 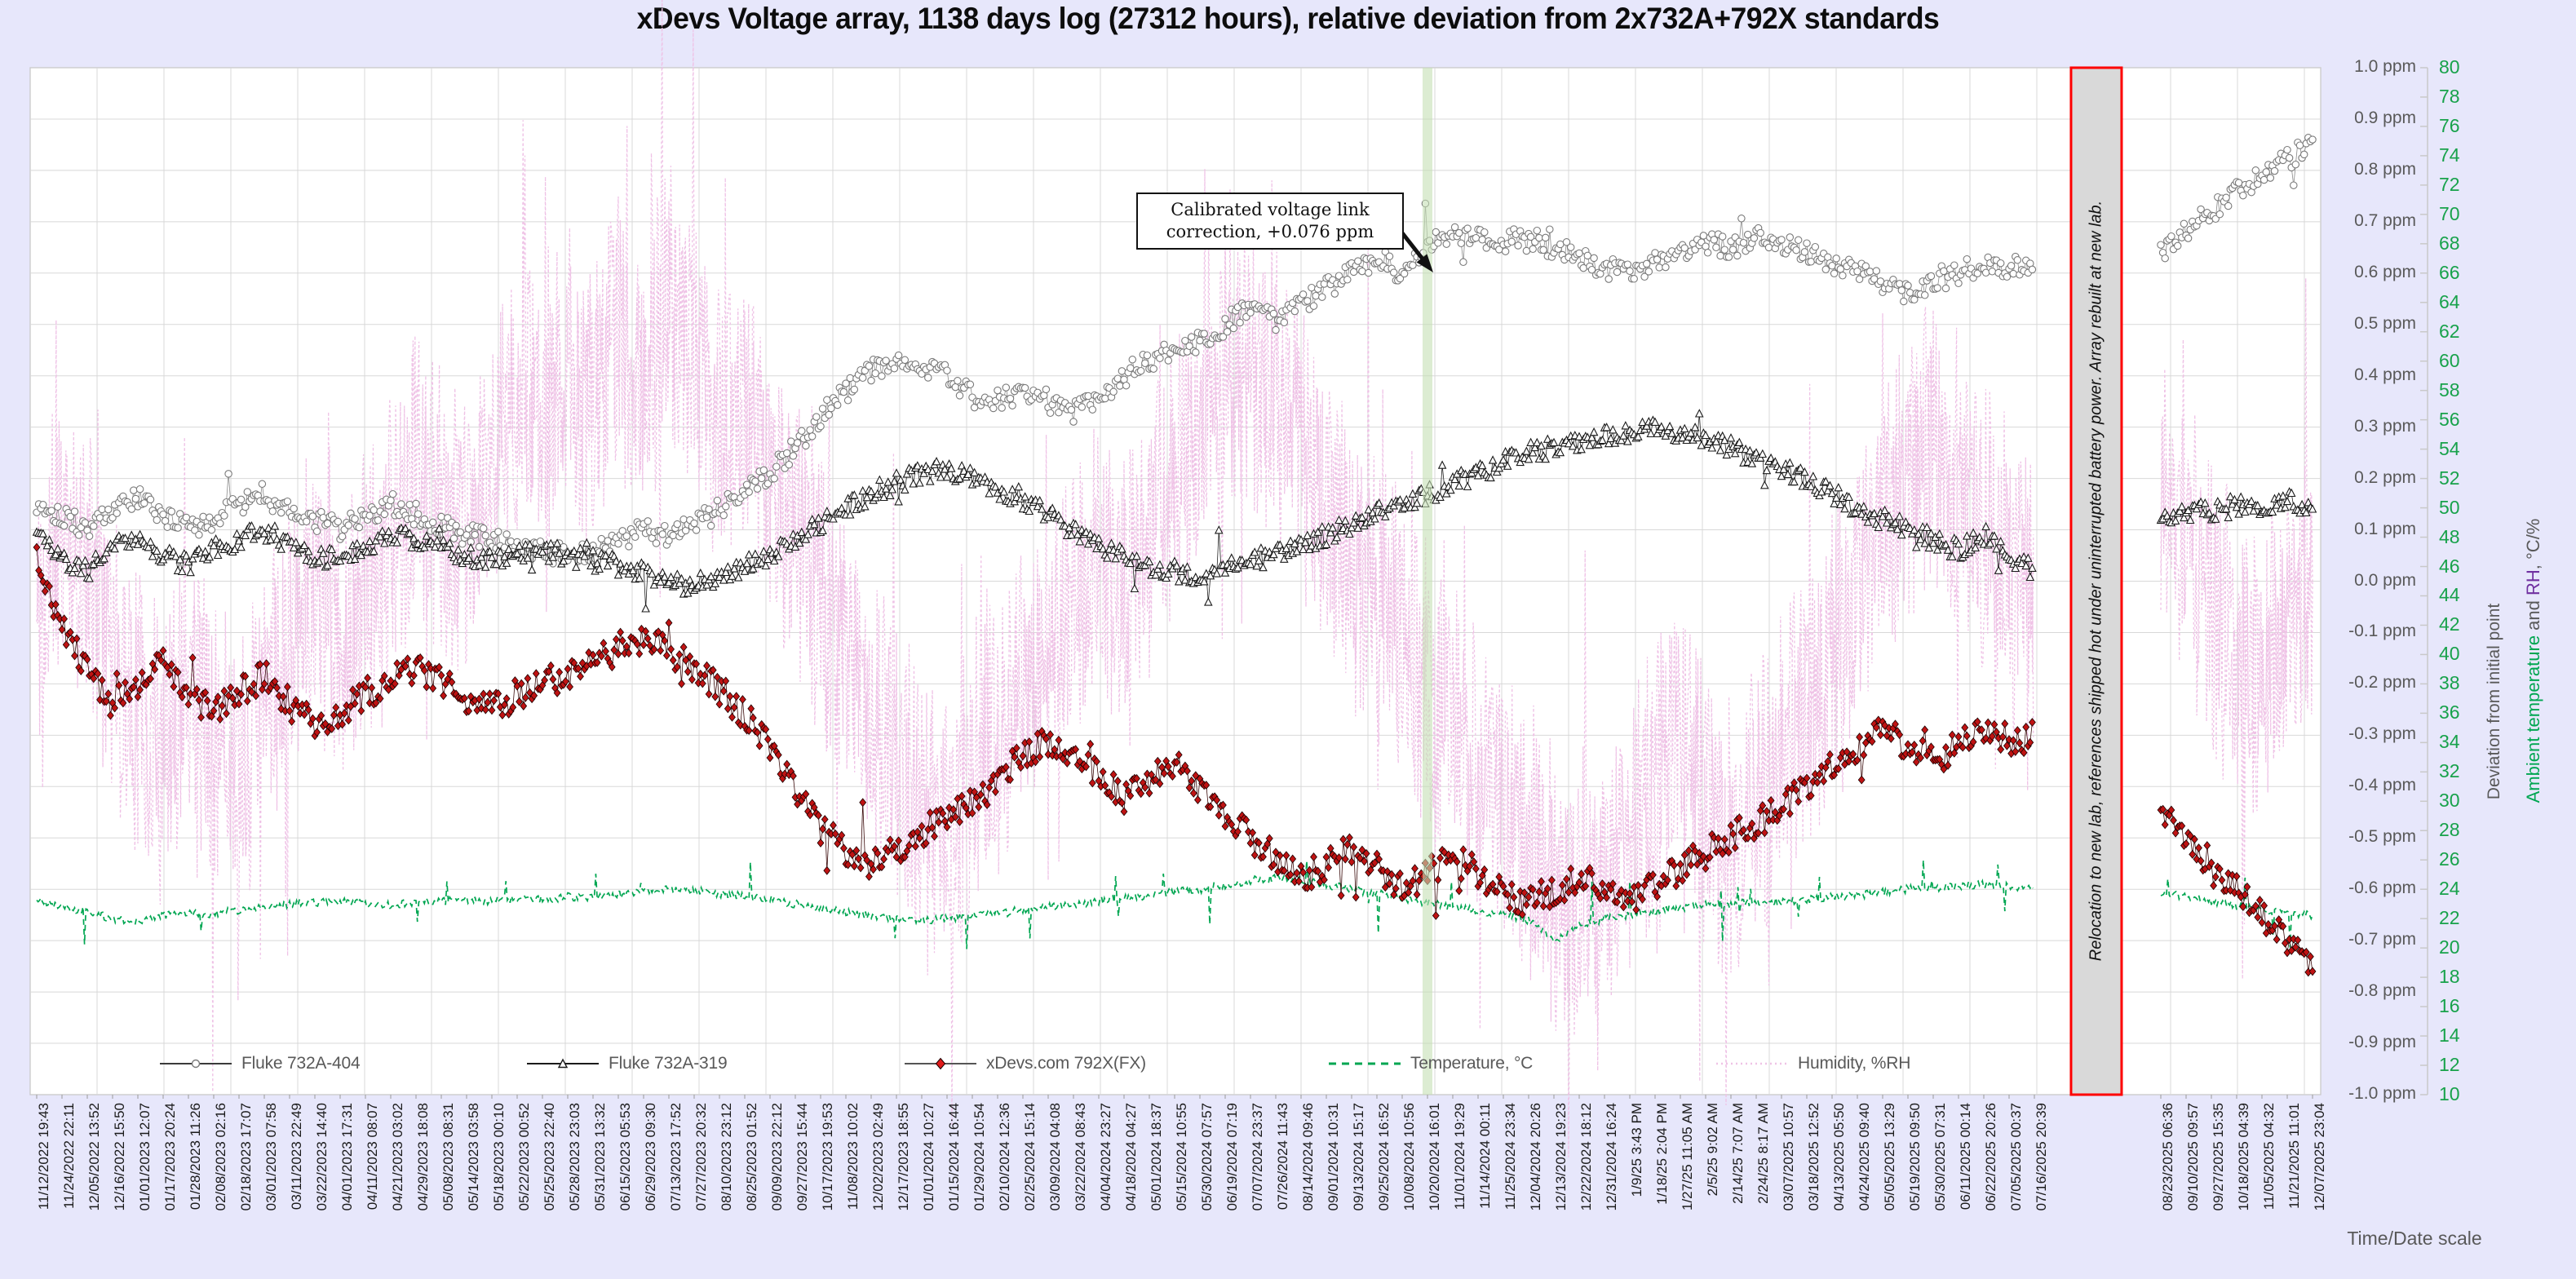 What do you see at coordinates (1752, 1064) in the screenshot?
I see `pink-dot-icon` at bounding box center [1752, 1064].